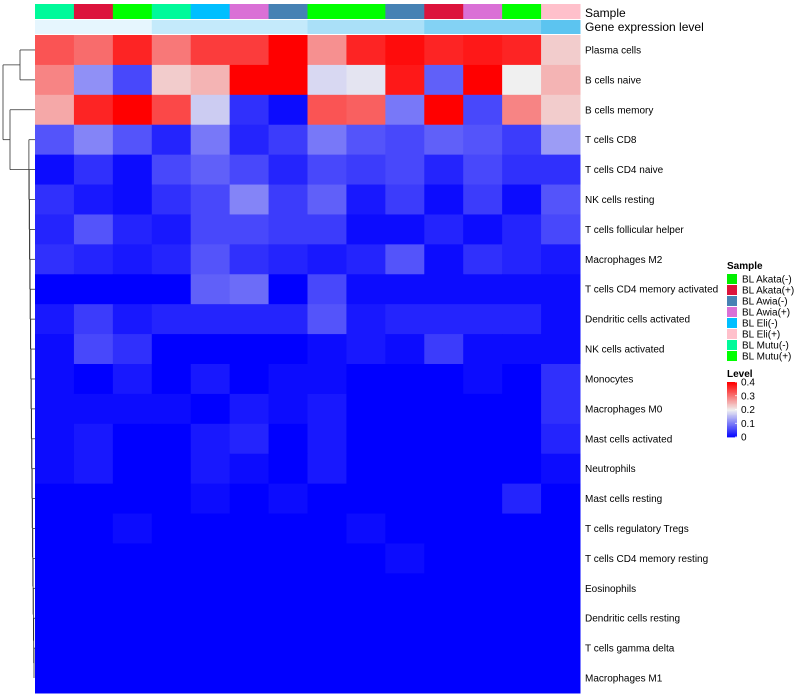 The height and width of the screenshot is (700, 800). Describe the element at coordinates (610, 469) in the screenshot. I see `row-label: Neutrophils` at that location.